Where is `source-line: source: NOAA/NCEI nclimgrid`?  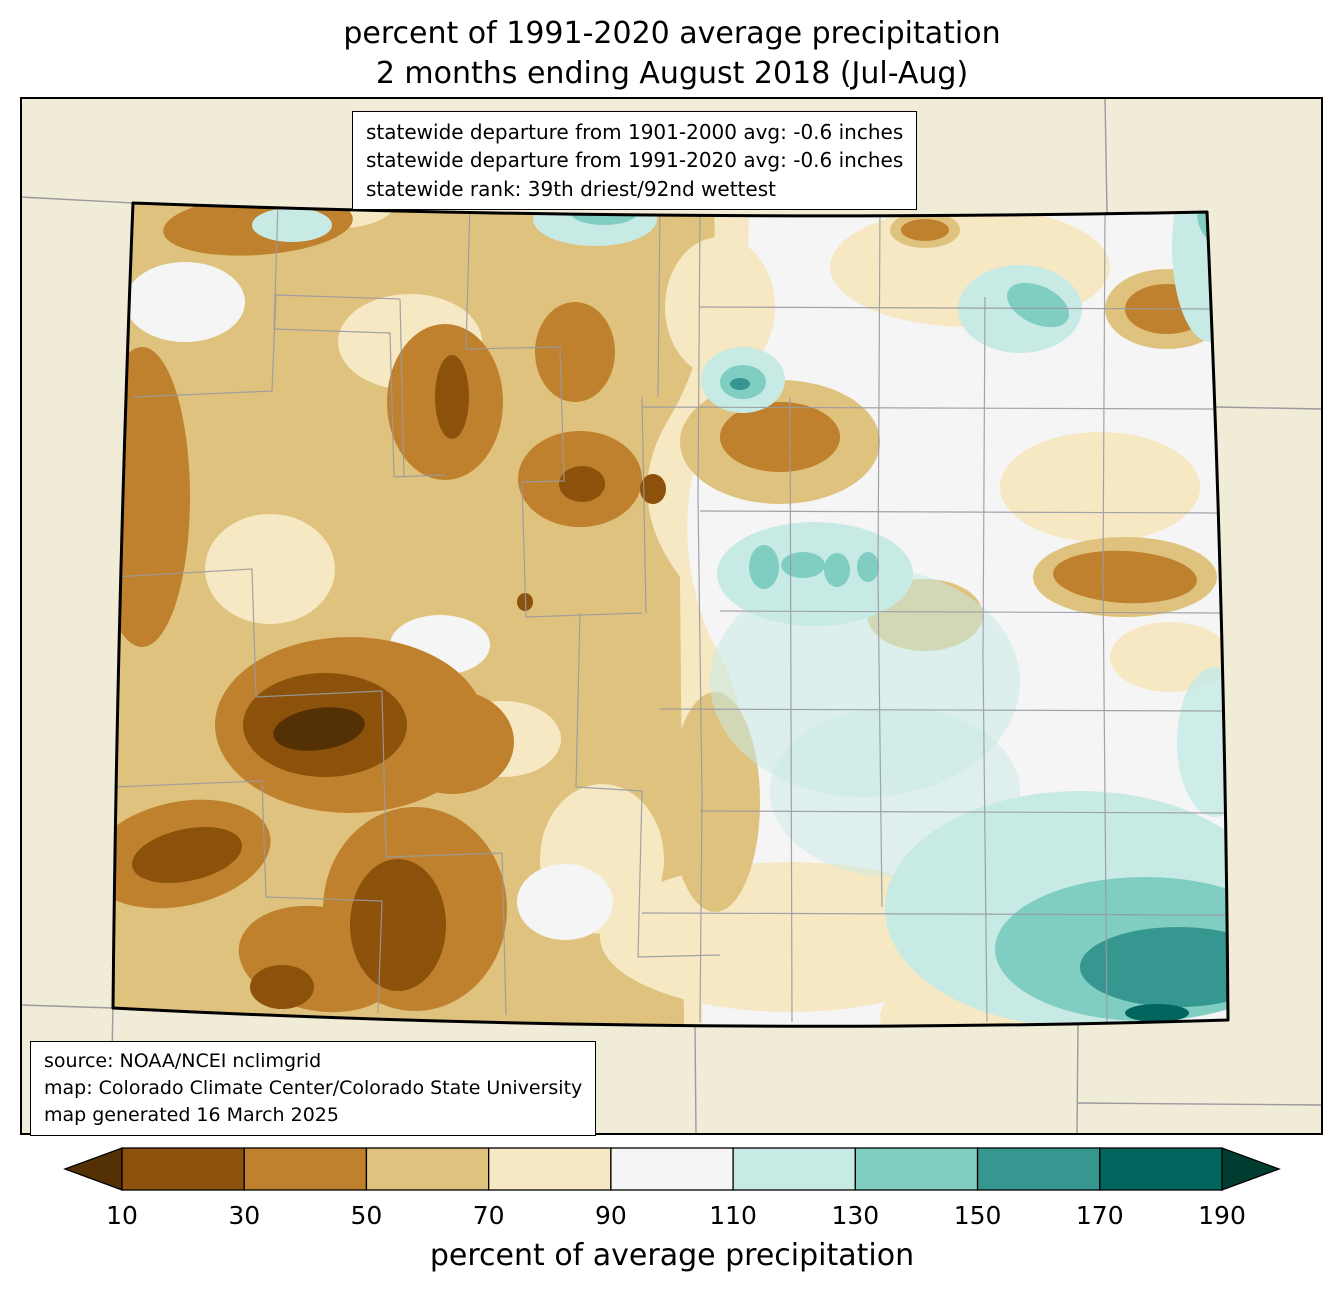
source-line: source: NOAA/NCEI nclimgrid is located at coordinates (183, 1061).